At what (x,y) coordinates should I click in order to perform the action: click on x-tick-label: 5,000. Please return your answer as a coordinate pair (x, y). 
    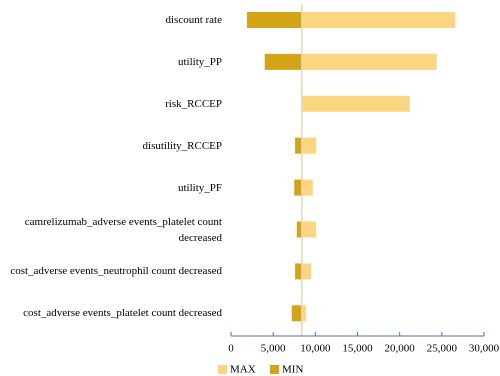
    Looking at the image, I should click on (273, 349).